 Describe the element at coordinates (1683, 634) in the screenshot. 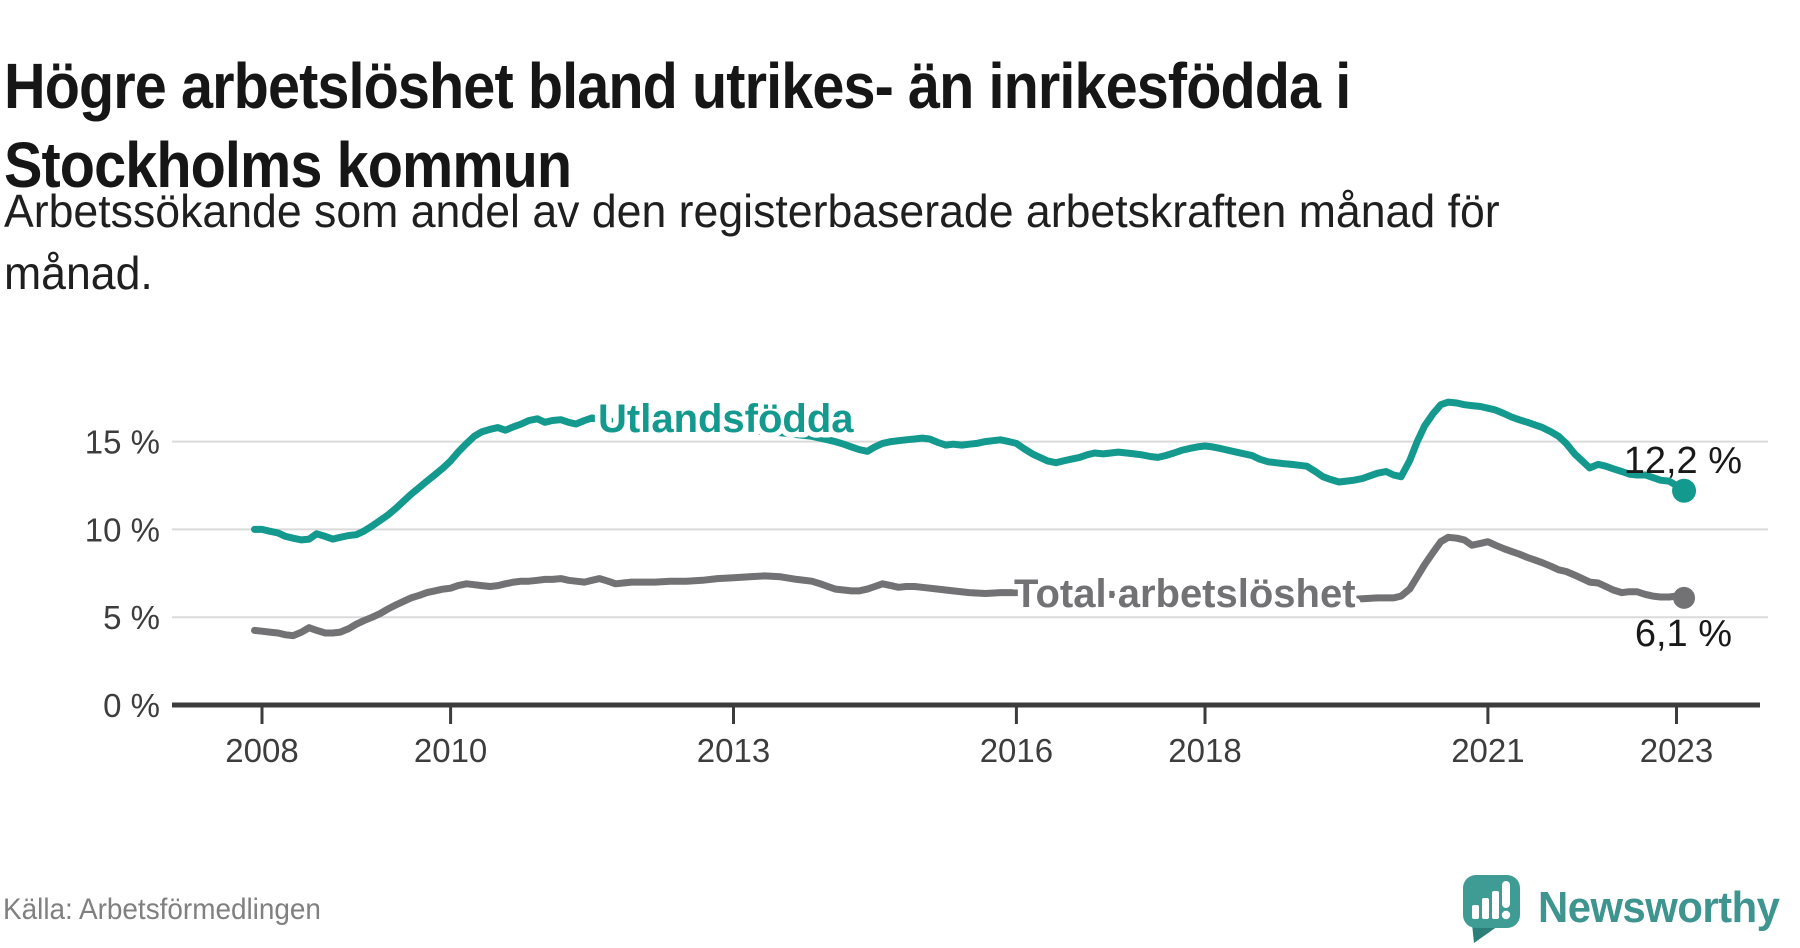

I see `end-value-label: 6,1 %` at that location.